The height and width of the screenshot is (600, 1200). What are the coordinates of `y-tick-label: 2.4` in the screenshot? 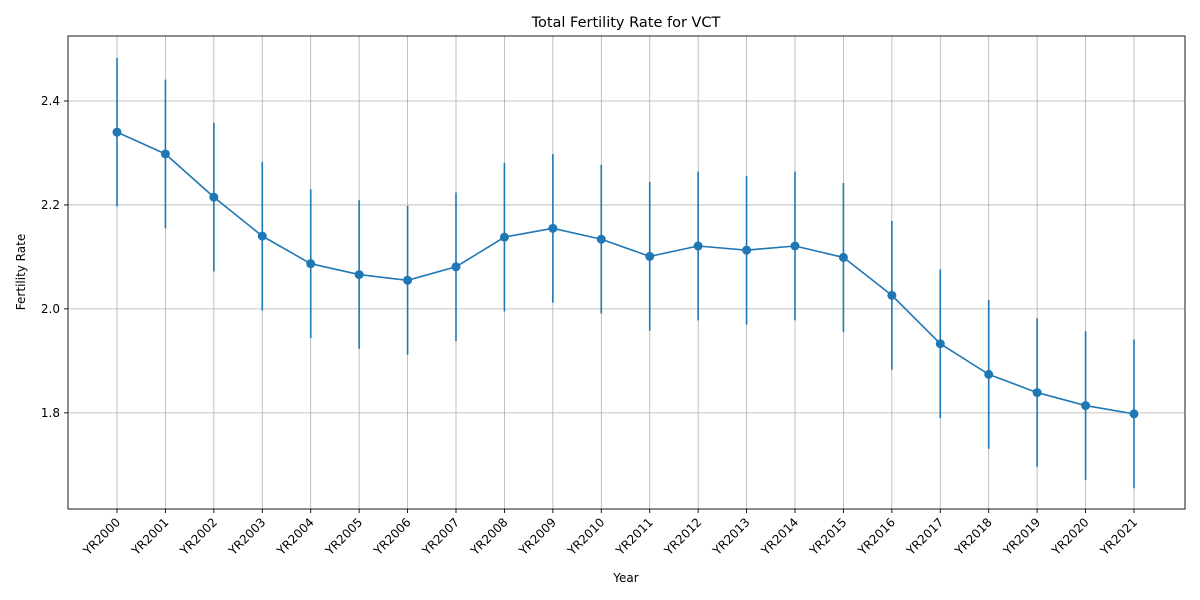 It's located at (50, 101).